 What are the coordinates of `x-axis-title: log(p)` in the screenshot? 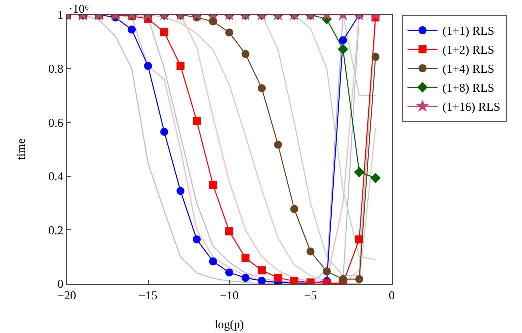 It's located at (229, 324).